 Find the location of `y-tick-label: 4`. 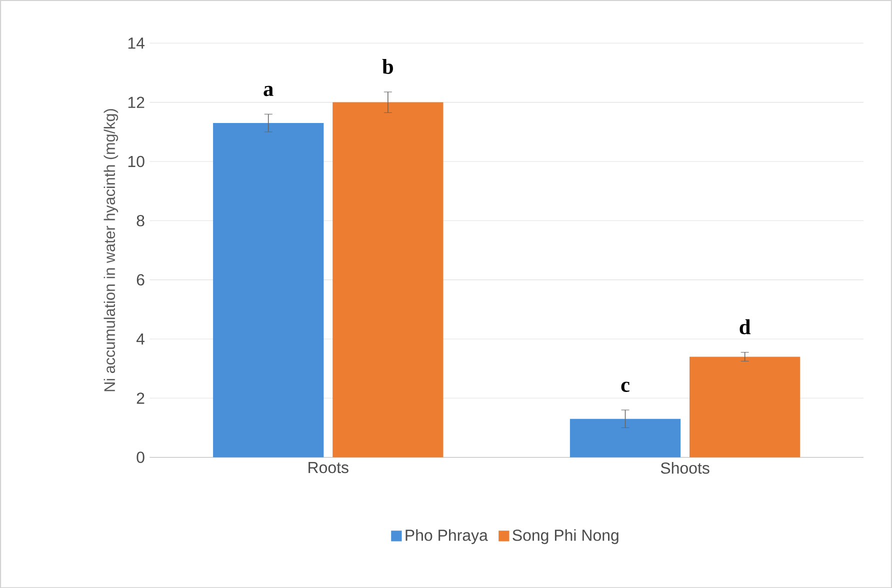

y-tick-label: 4 is located at coordinates (140, 338).